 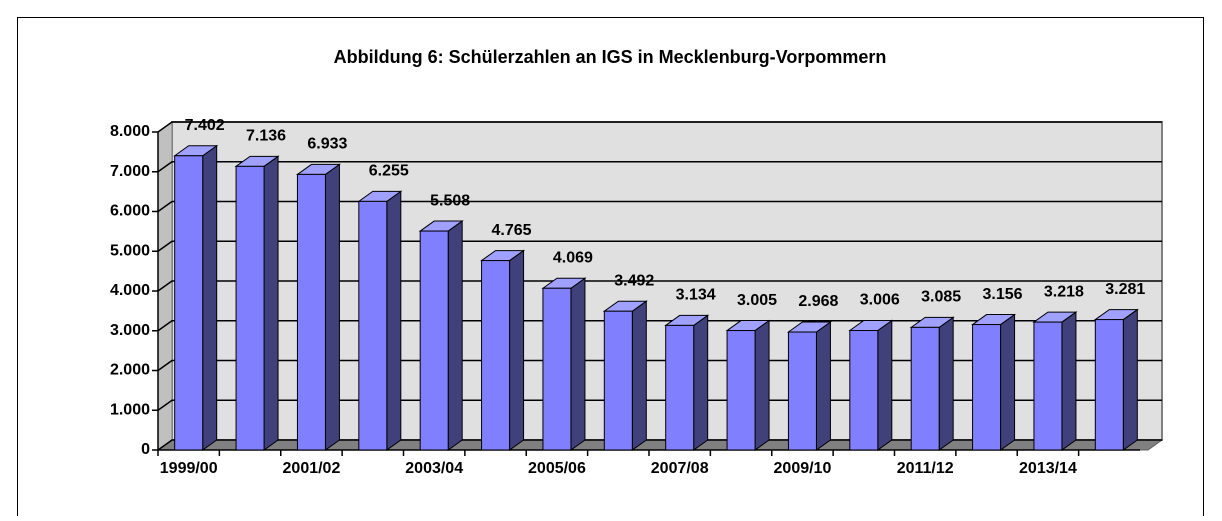 I want to click on value-label: 4.069, so click(x=573, y=257).